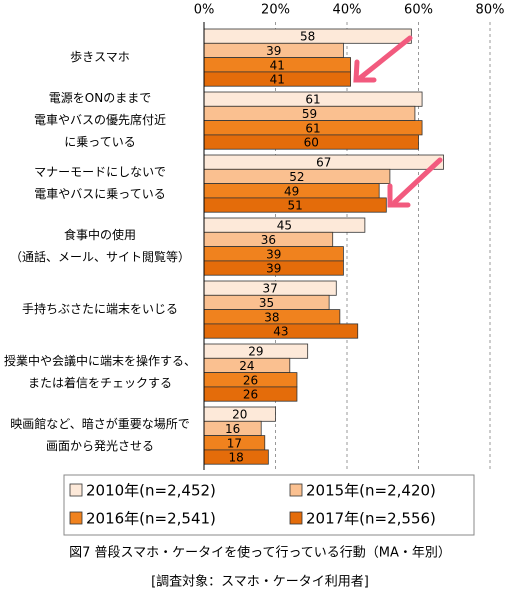  What do you see at coordinates (100, 256) in the screenshot?
I see `category-label: （通話、メール、サイト閲覧等）` at bounding box center [100, 256].